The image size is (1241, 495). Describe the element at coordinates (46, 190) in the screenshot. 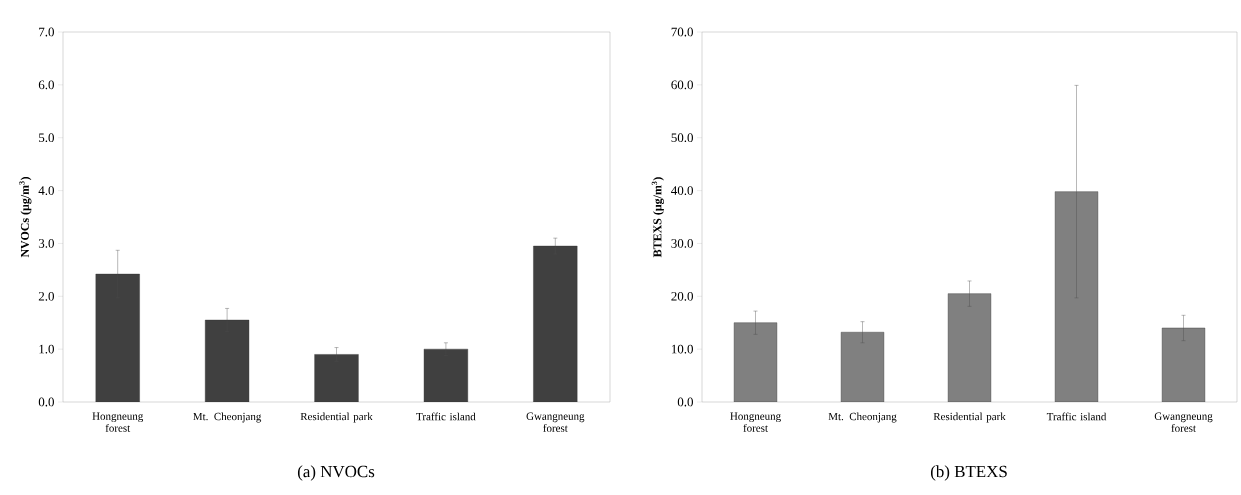

I see `y-tick-label: 4.0` at that location.